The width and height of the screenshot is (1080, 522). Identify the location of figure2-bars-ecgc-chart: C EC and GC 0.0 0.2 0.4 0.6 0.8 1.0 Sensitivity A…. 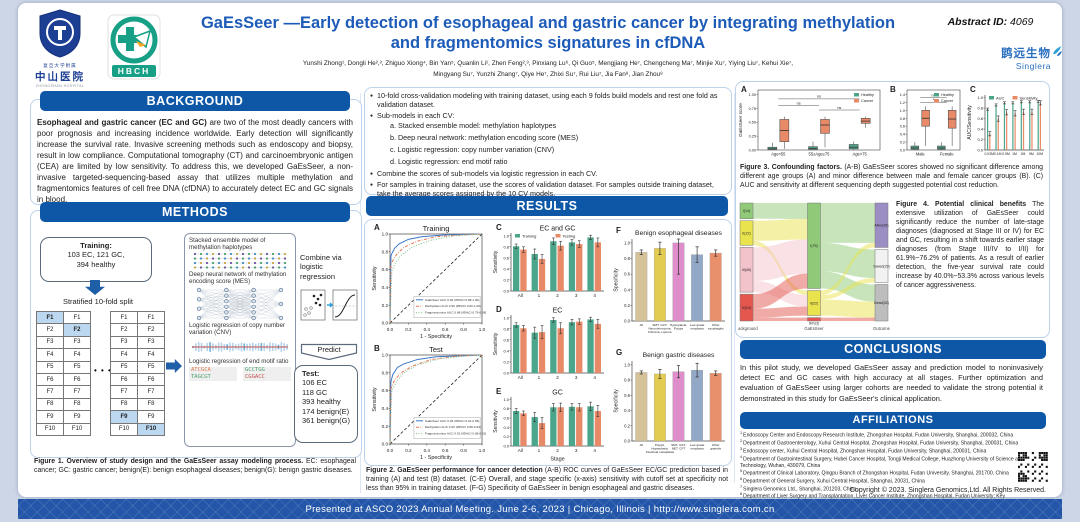
(549, 261).